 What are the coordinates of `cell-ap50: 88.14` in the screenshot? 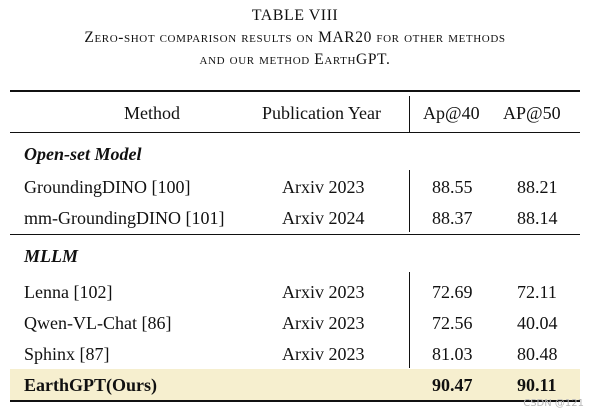 It's located at (537, 218).